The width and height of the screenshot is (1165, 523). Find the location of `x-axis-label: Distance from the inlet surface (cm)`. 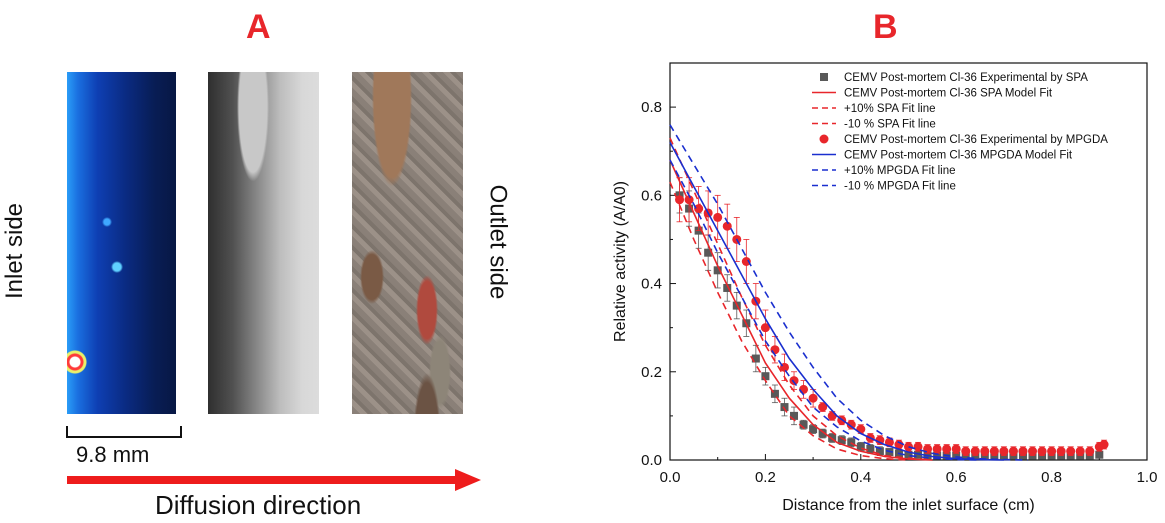

x-axis-label: Distance from the inlet surface (cm) is located at coordinates (908, 505).